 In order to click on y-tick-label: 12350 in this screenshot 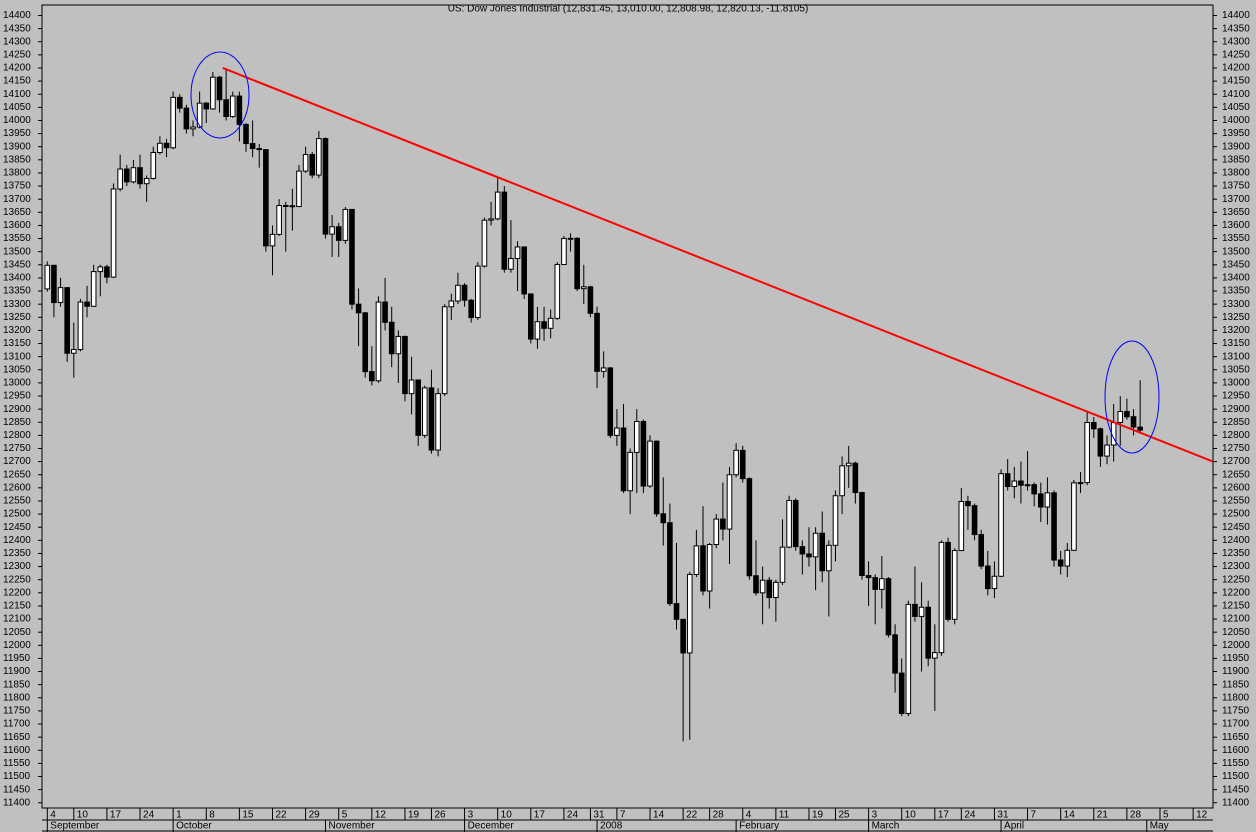, I will do `click(1236, 553)`.